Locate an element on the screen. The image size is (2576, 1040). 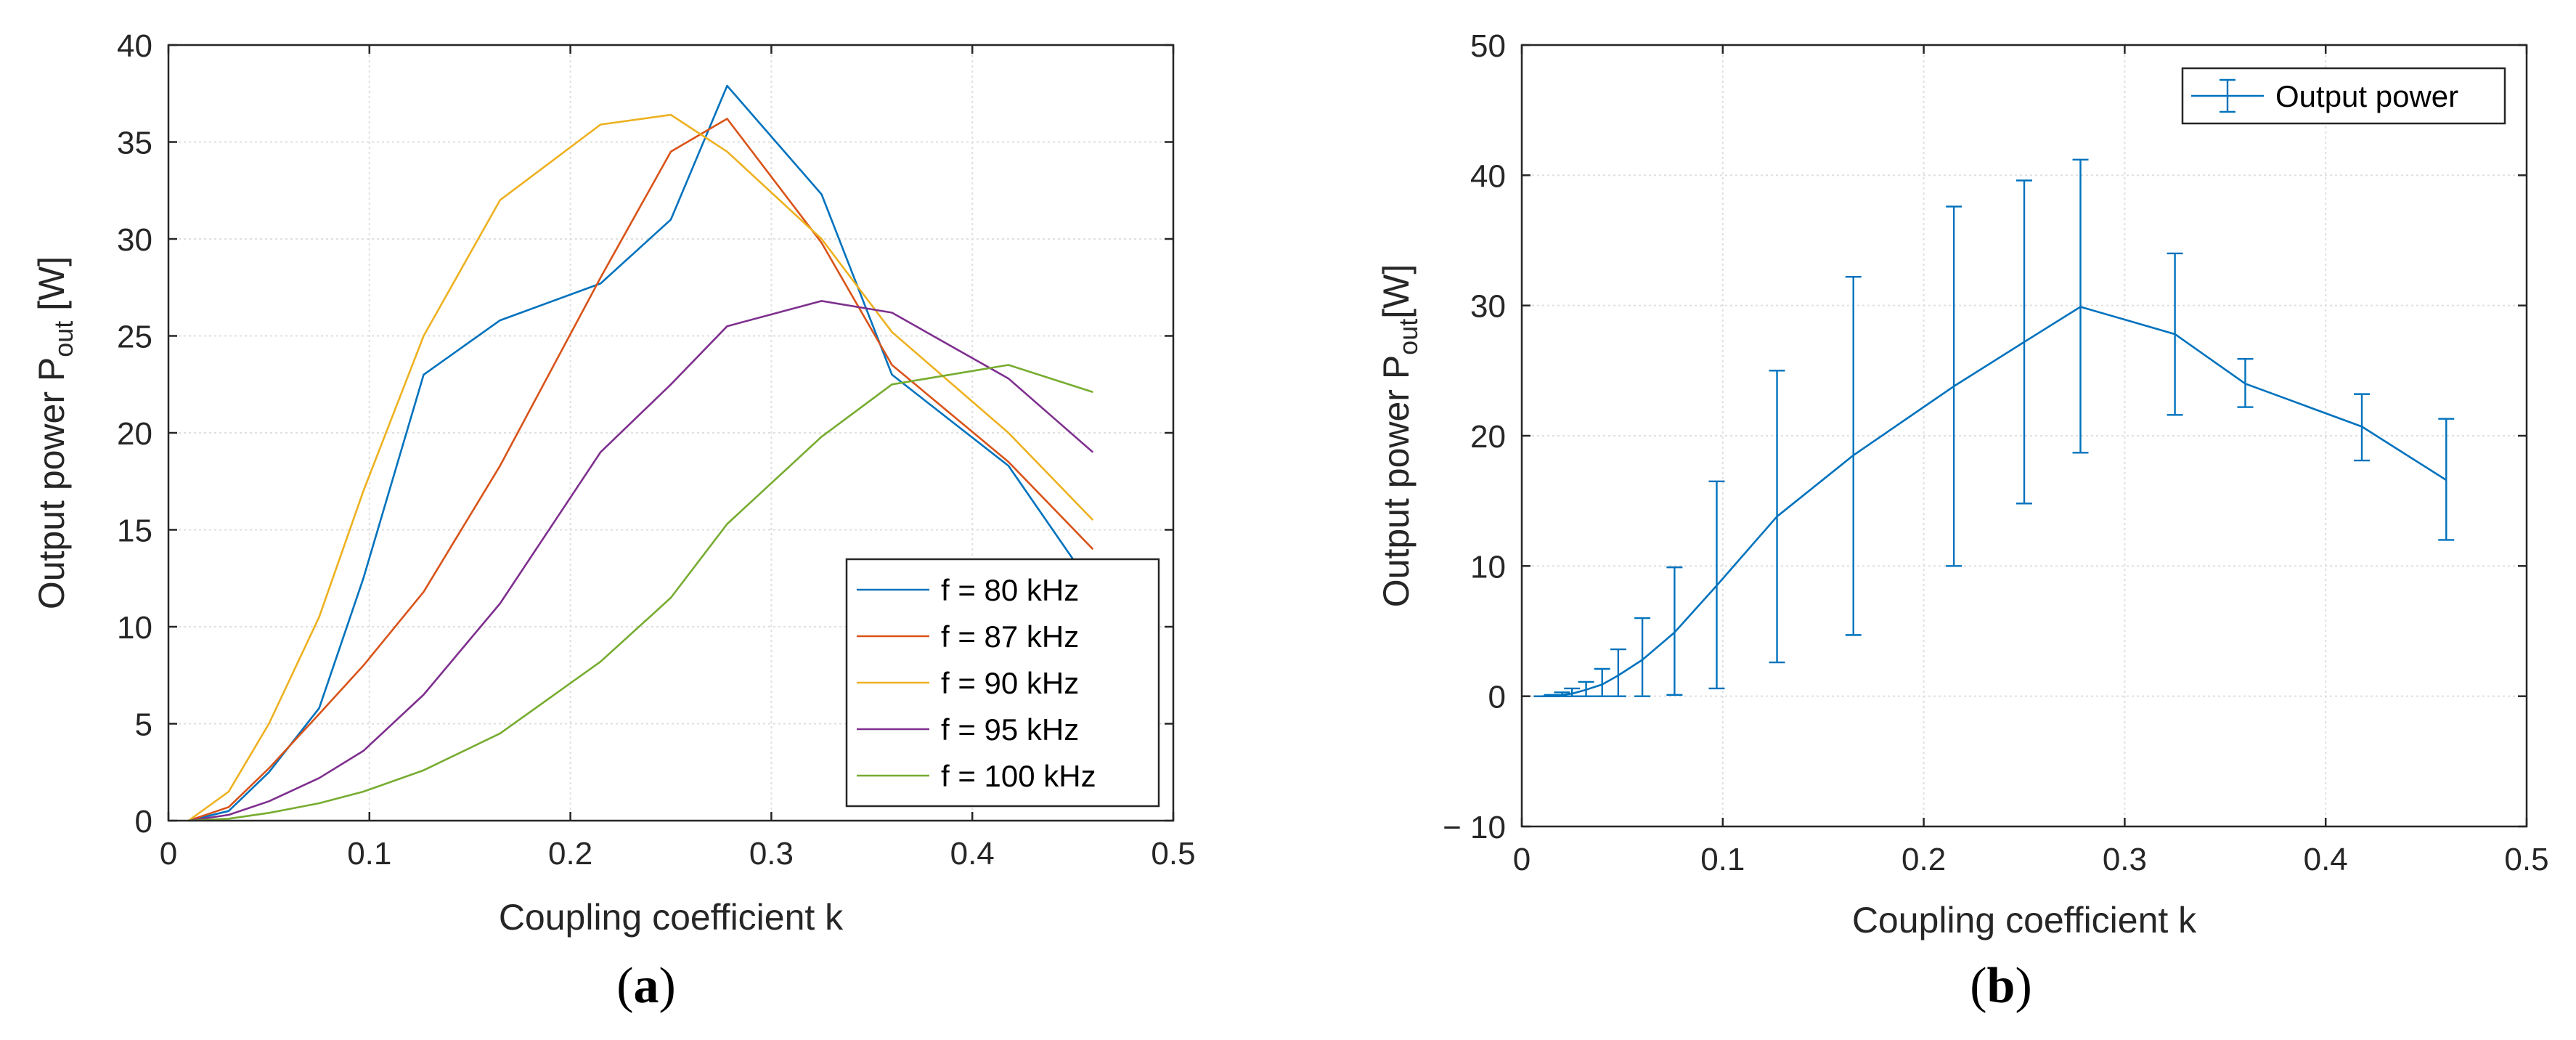
chart-b-ylabel-sub: out is located at coordinates (1408, 337).